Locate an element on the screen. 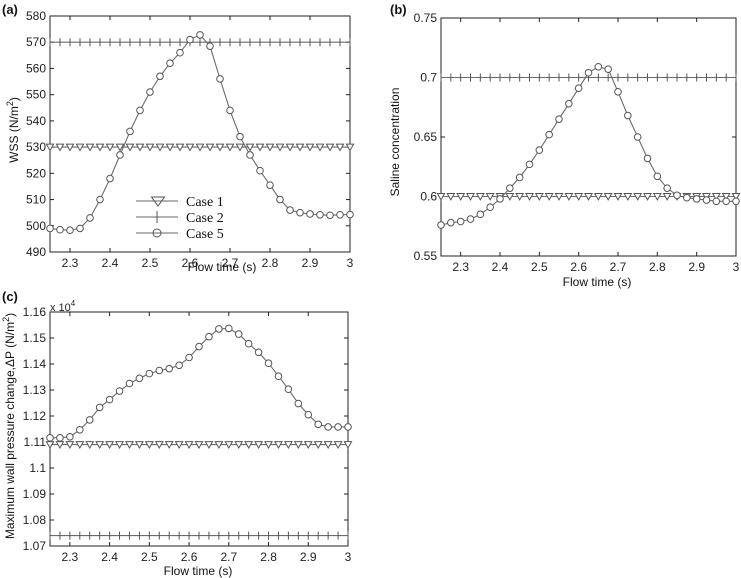 Image resolution: width=741 pixels, height=578 pixels. y-tick-label: 1.12 is located at coordinates (35, 416).